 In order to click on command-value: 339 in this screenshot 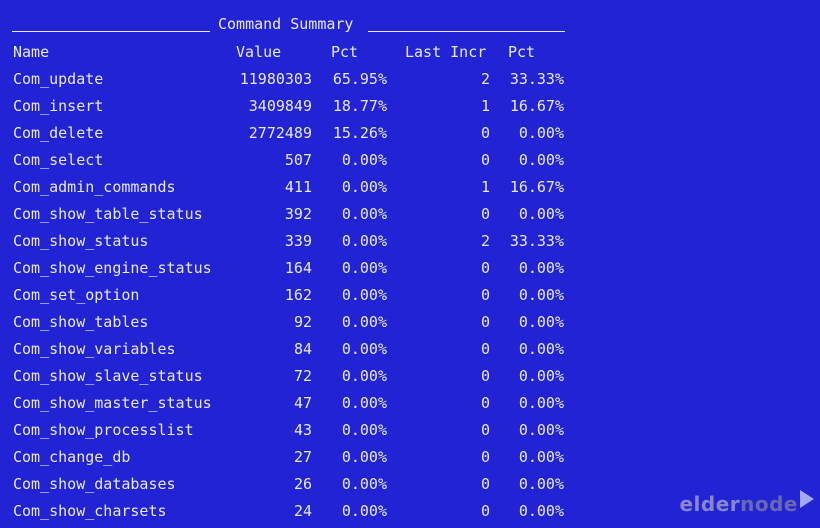, I will do `click(298, 241)`.